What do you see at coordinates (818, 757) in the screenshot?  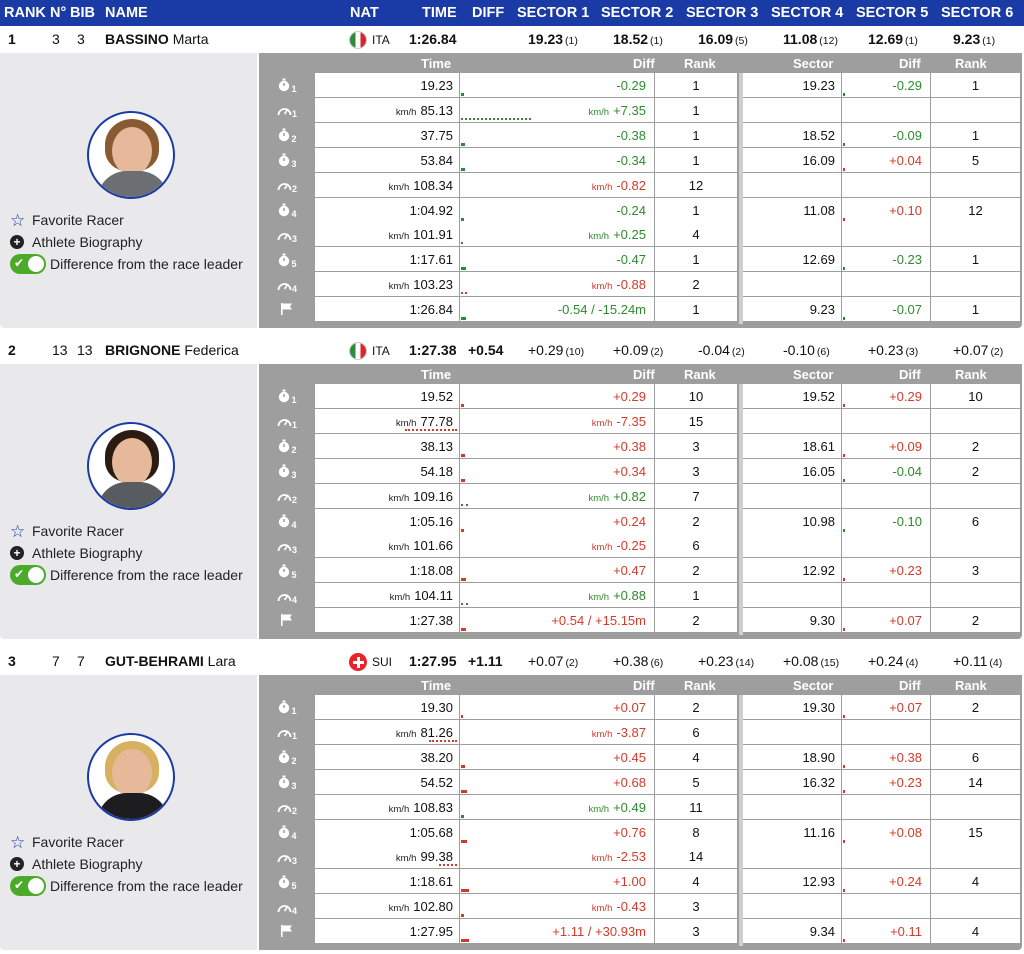 I see `sector-time: 18.90` at bounding box center [818, 757].